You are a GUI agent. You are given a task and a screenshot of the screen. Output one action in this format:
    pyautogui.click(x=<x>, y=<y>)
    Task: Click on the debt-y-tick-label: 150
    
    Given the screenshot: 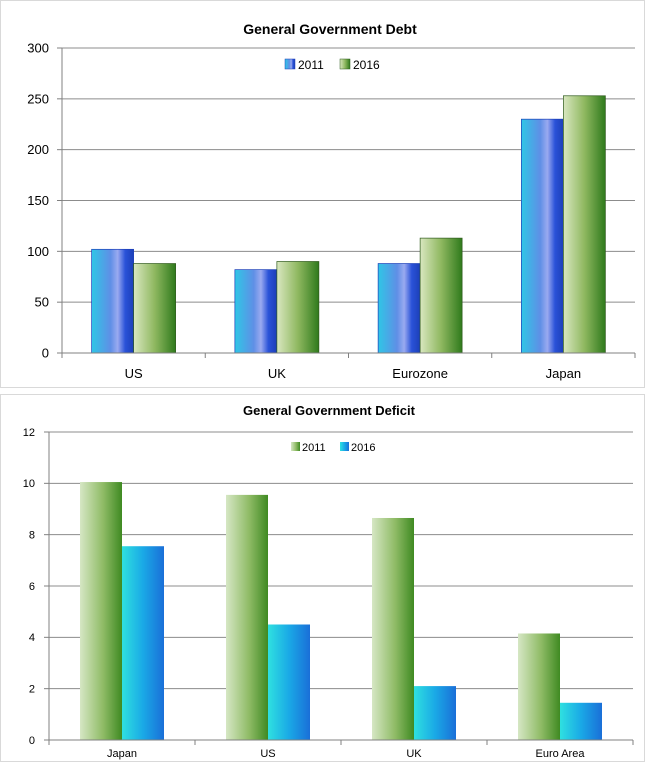 What is the action you would take?
    pyautogui.click(x=38, y=200)
    